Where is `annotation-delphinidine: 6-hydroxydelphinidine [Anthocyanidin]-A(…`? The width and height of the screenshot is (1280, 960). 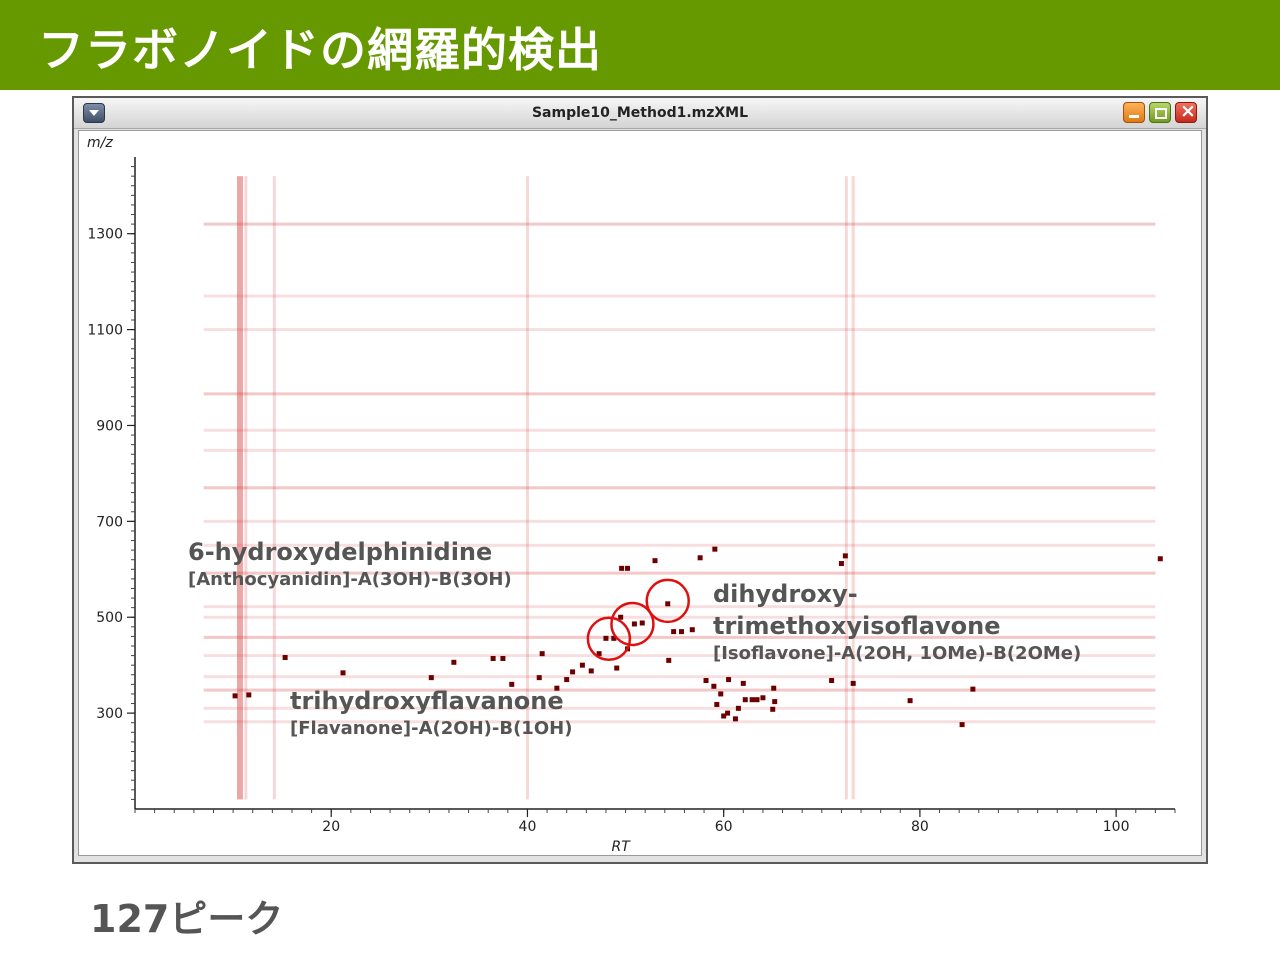
annotation-delphinidine: 6-hydroxydelphinidine [Anthocyanidin]-A(… is located at coordinates (350, 564).